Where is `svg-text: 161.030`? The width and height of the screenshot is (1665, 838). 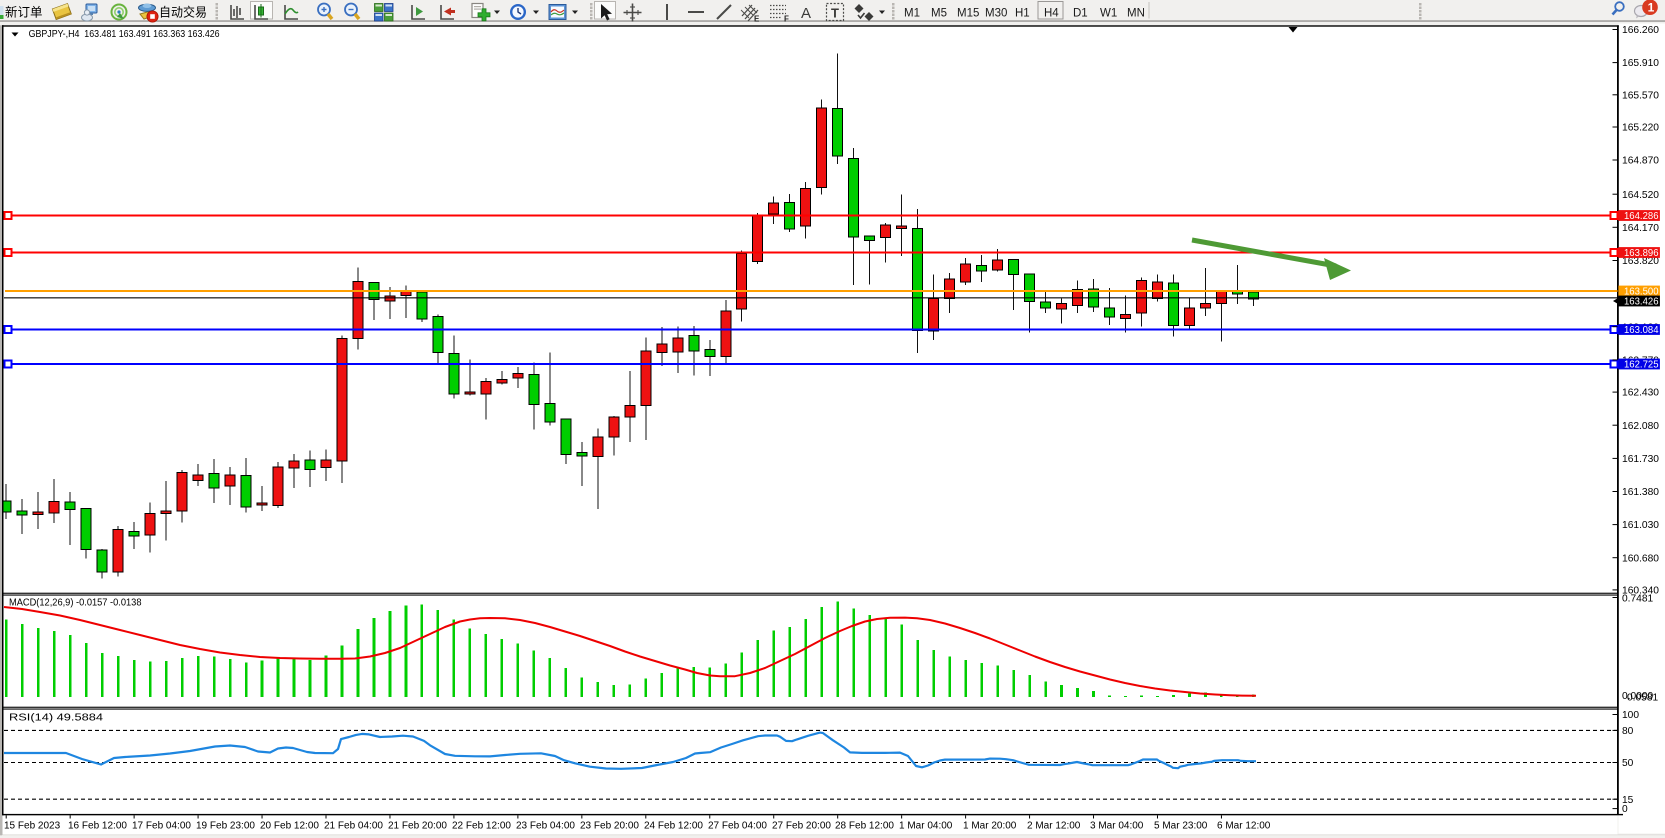
svg-text: 161.030 is located at coordinates (1640, 525).